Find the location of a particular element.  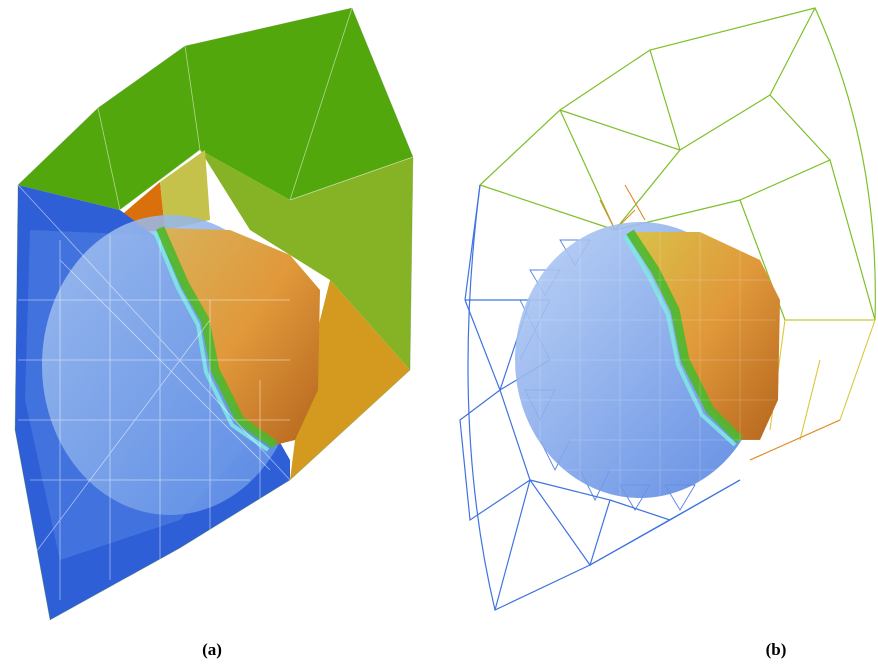

coastline-b is located at coordinates (685, 336).